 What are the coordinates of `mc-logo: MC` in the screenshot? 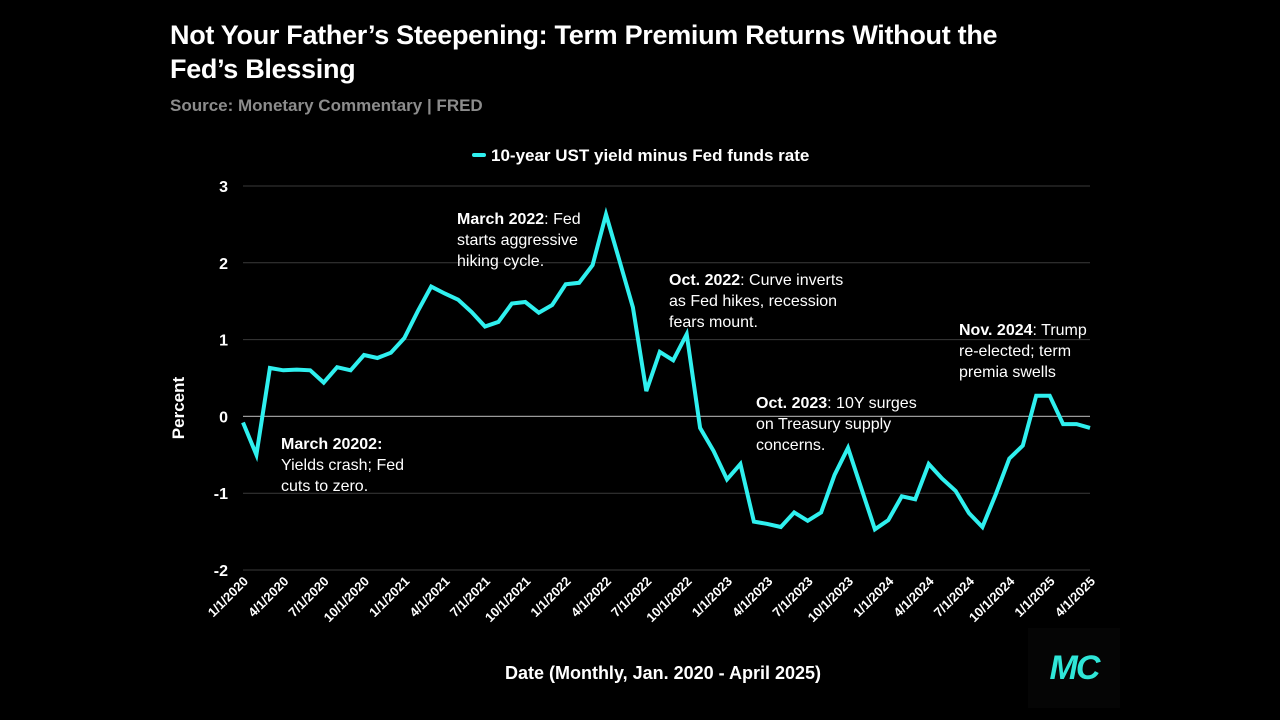 It's located at (1074, 668).